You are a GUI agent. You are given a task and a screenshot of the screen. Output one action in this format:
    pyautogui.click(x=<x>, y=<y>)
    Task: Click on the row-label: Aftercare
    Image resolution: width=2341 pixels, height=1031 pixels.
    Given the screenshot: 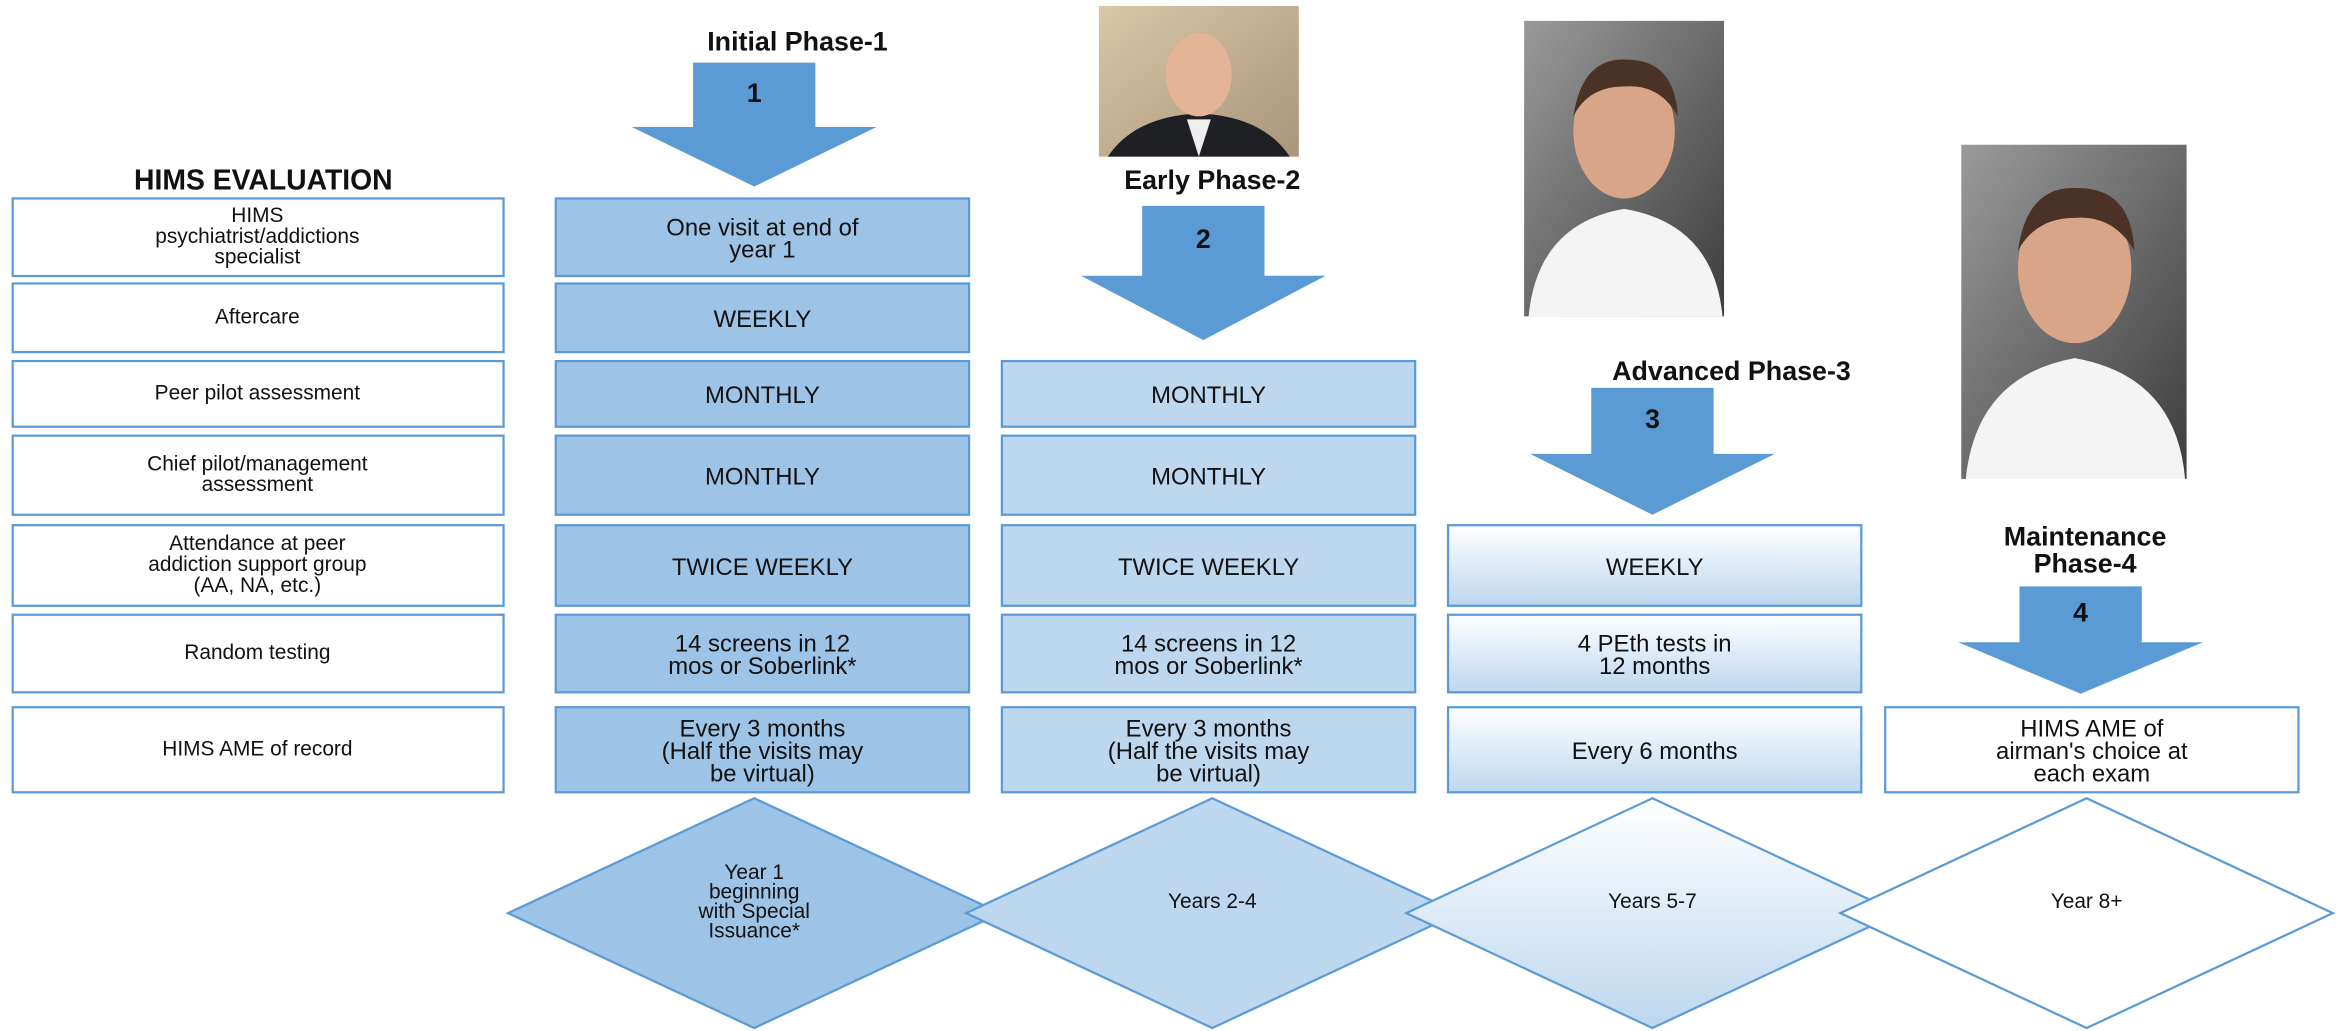 What is the action you would take?
    pyautogui.click(x=257, y=316)
    